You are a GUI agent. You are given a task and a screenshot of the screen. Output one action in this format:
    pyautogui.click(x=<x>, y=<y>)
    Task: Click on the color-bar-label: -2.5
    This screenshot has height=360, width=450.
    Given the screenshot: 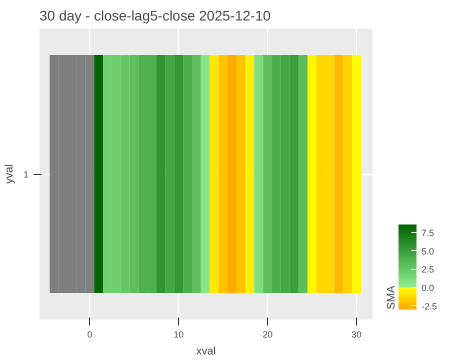 What is the action you would take?
    pyautogui.click(x=430, y=306)
    